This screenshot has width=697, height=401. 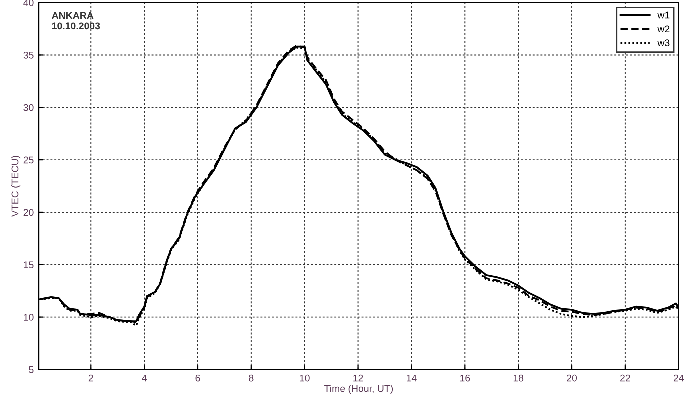 What do you see at coordinates (16, 187) in the screenshot?
I see `y-axis-title: VTEC (TECU)` at bounding box center [16, 187].